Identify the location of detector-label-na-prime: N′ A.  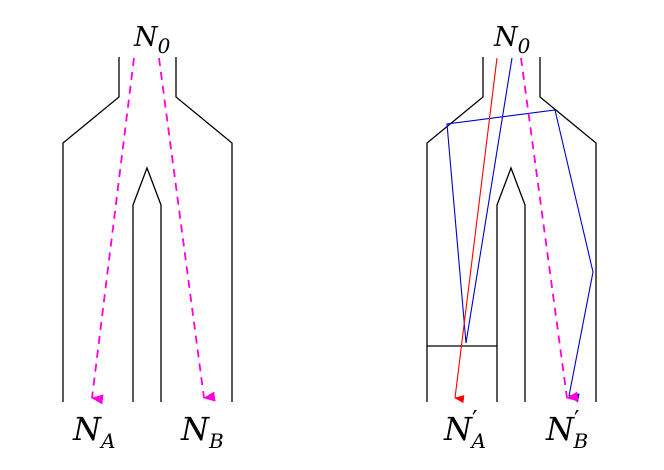
(464, 429).